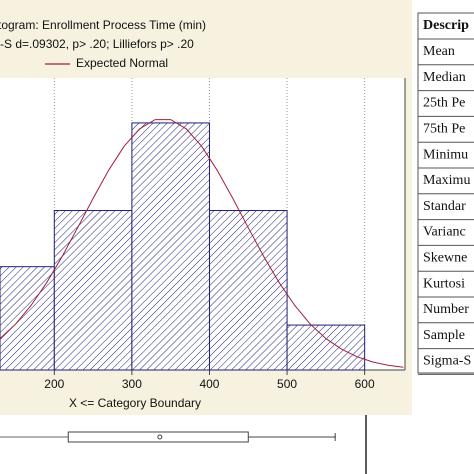 This screenshot has height=474, width=474. What do you see at coordinates (444, 206) in the screenshot?
I see `table-cell: Standar` at bounding box center [444, 206].